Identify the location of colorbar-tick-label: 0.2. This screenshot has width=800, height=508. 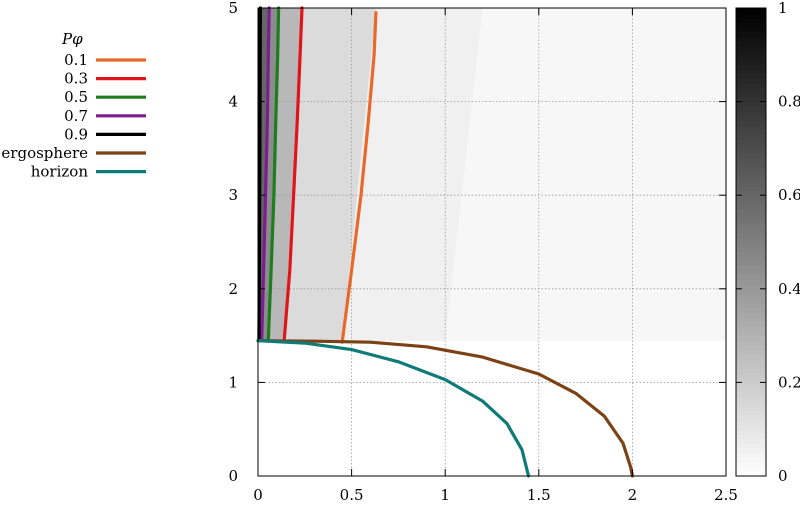
(789, 382).